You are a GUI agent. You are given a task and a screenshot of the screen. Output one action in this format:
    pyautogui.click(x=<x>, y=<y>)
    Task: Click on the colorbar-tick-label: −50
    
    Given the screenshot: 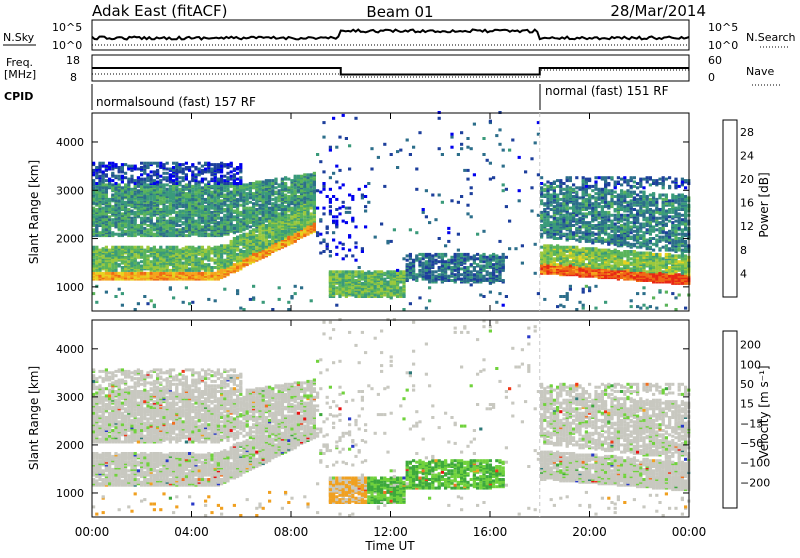 What is the action you would take?
    pyautogui.click(x=751, y=443)
    